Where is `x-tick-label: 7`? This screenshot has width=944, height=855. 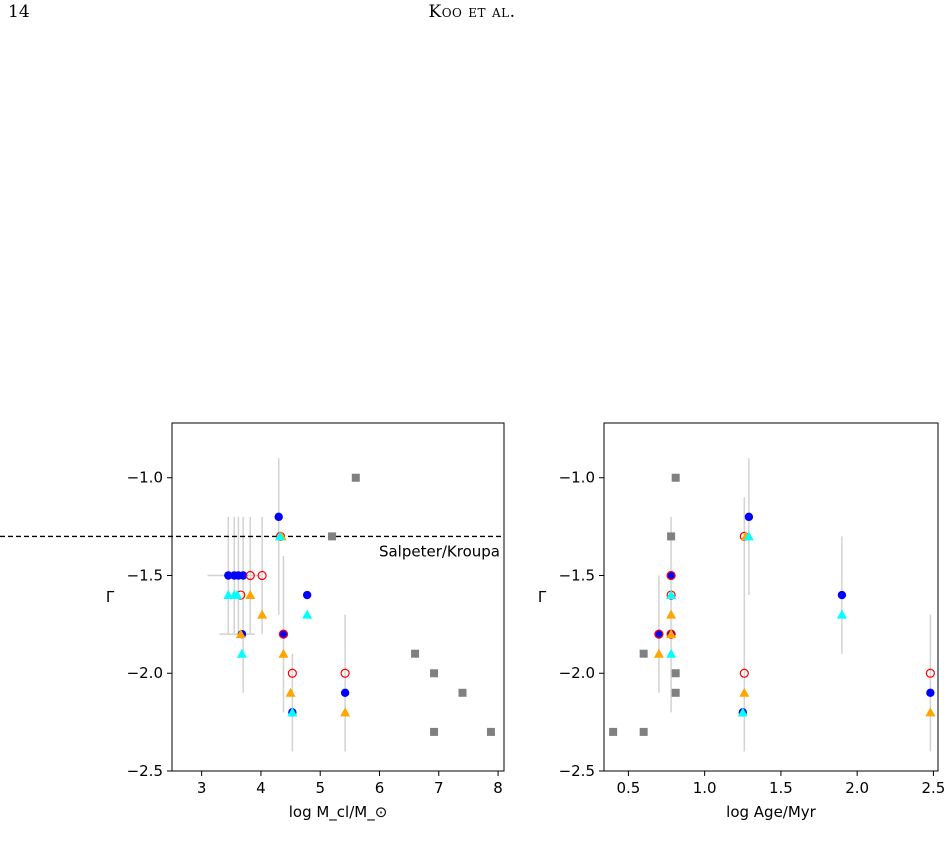 x-tick-label: 7 is located at coordinates (439, 788).